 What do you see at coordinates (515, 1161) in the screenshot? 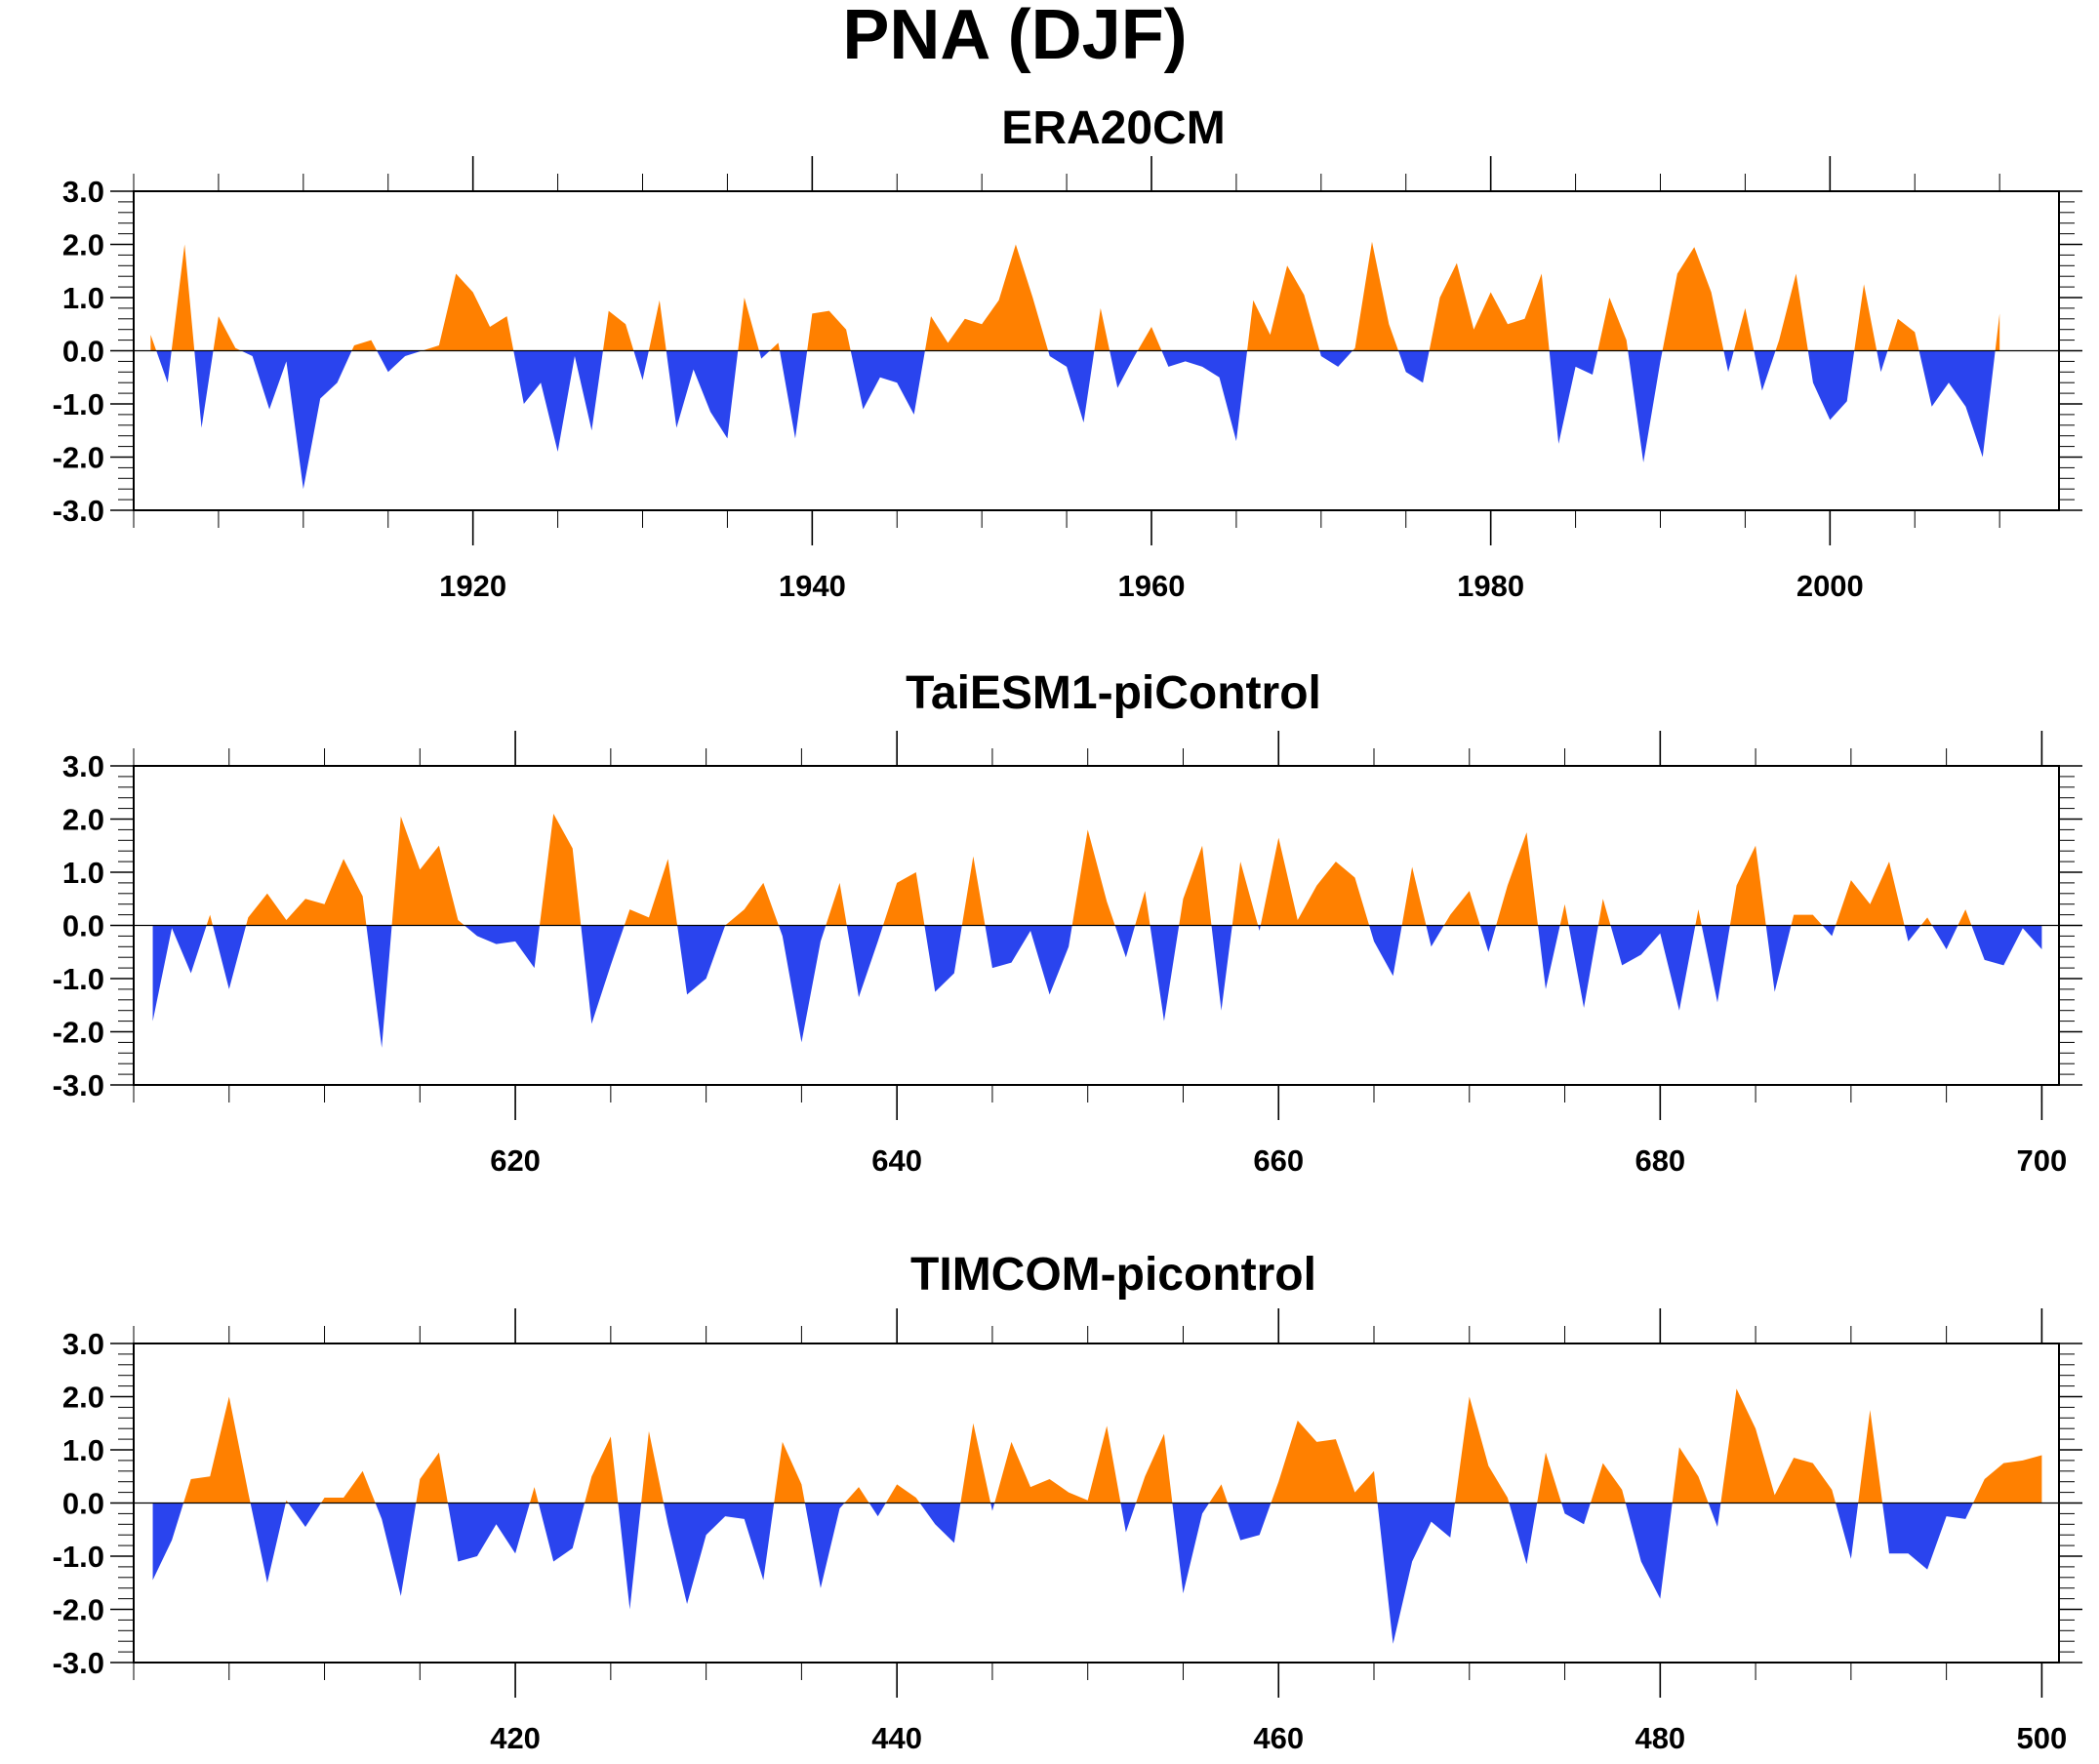
I see `x-tick-label: 620` at bounding box center [515, 1161].